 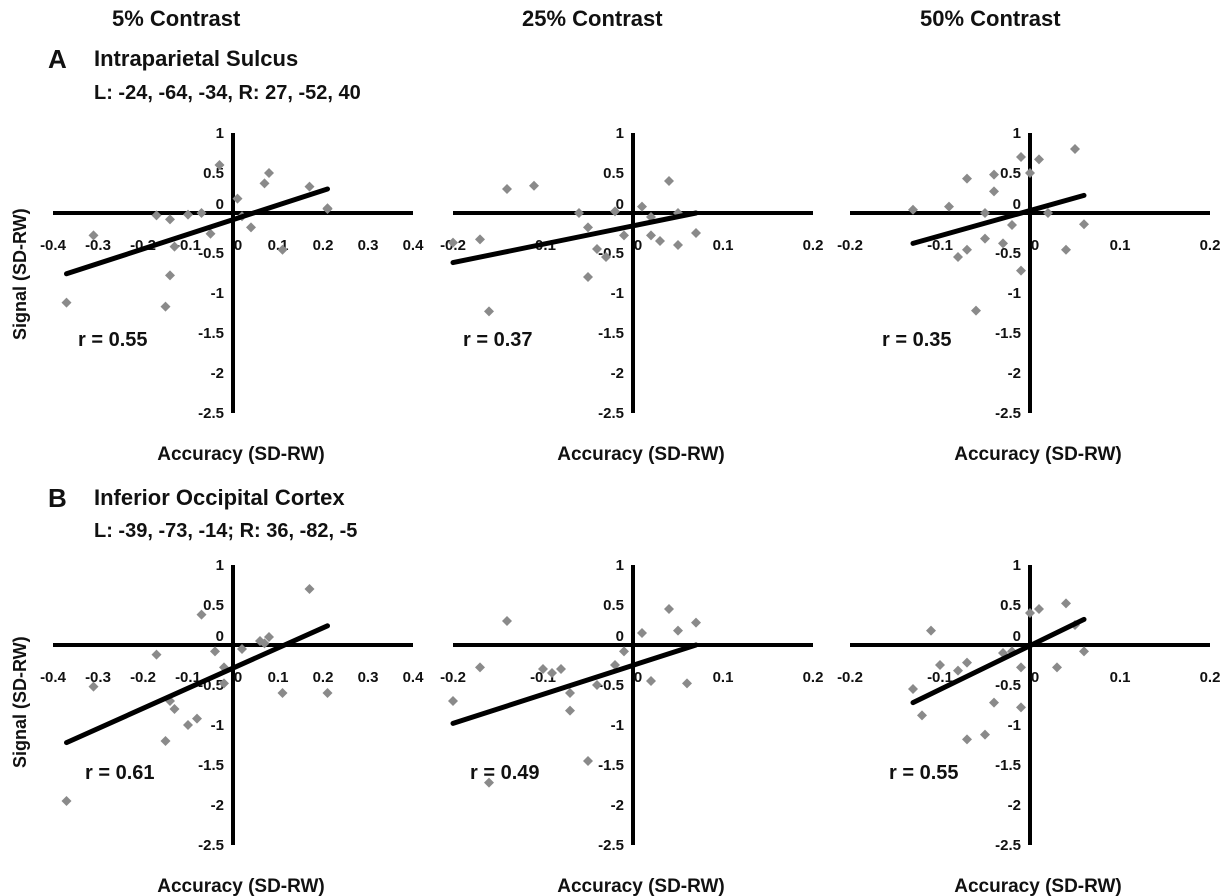 I want to click on x-tick-label: 0.4, so click(x=414, y=245).